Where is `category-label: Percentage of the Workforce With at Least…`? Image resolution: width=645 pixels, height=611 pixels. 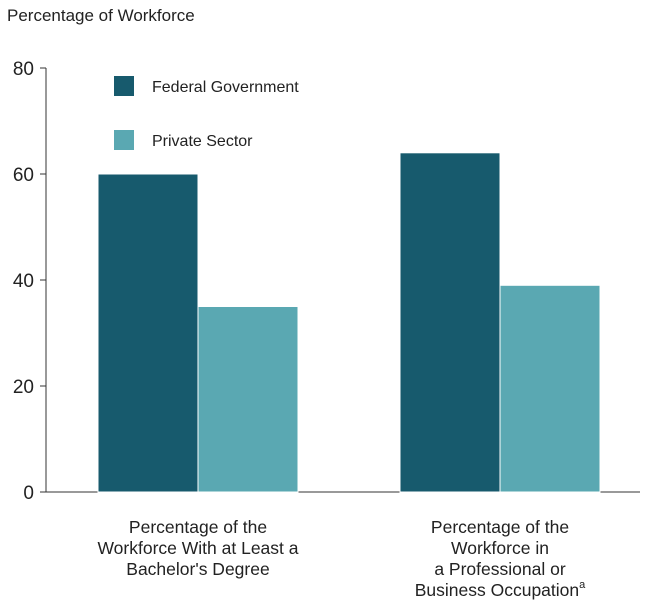
category-label: Percentage of the Workforce With at Least… is located at coordinates (197, 548).